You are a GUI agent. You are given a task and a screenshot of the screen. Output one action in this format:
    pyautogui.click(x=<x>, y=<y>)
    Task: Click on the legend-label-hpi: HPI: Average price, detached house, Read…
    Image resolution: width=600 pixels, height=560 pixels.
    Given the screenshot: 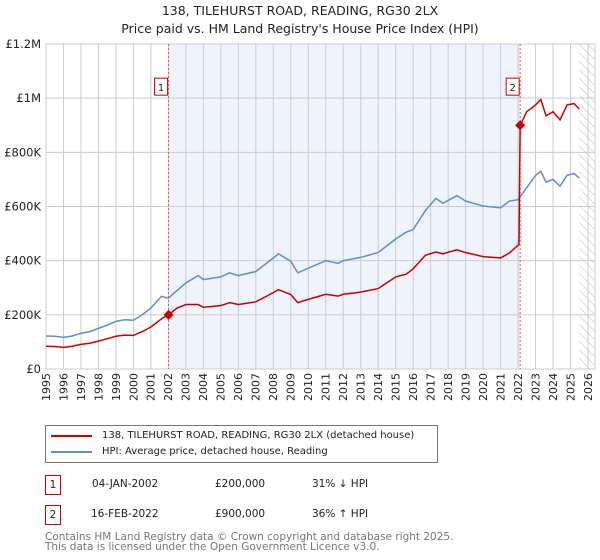 What is the action you would take?
    pyautogui.click(x=215, y=451)
    